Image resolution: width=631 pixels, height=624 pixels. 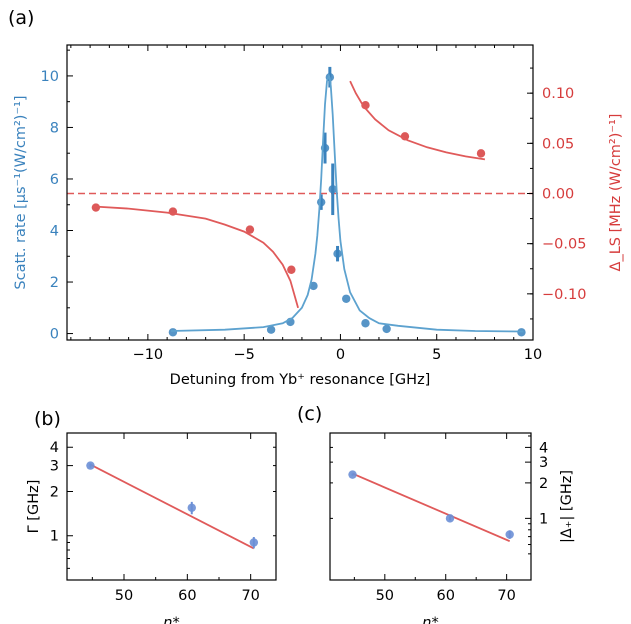 What do you see at coordinates (34, 507) in the screenshot?
I see `y-axis-label: Γ [GHz]` at bounding box center [34, 507].